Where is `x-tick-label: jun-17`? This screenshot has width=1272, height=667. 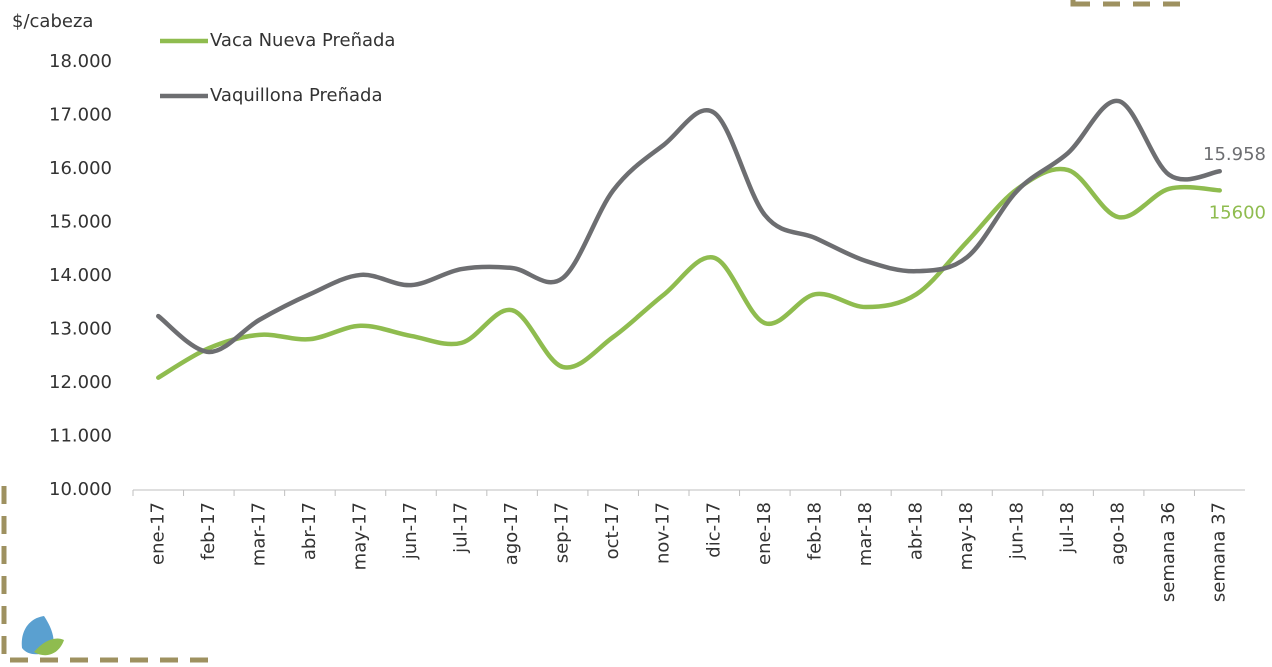
x-tick-label: jun-17 is located at coordinates (410, 531).